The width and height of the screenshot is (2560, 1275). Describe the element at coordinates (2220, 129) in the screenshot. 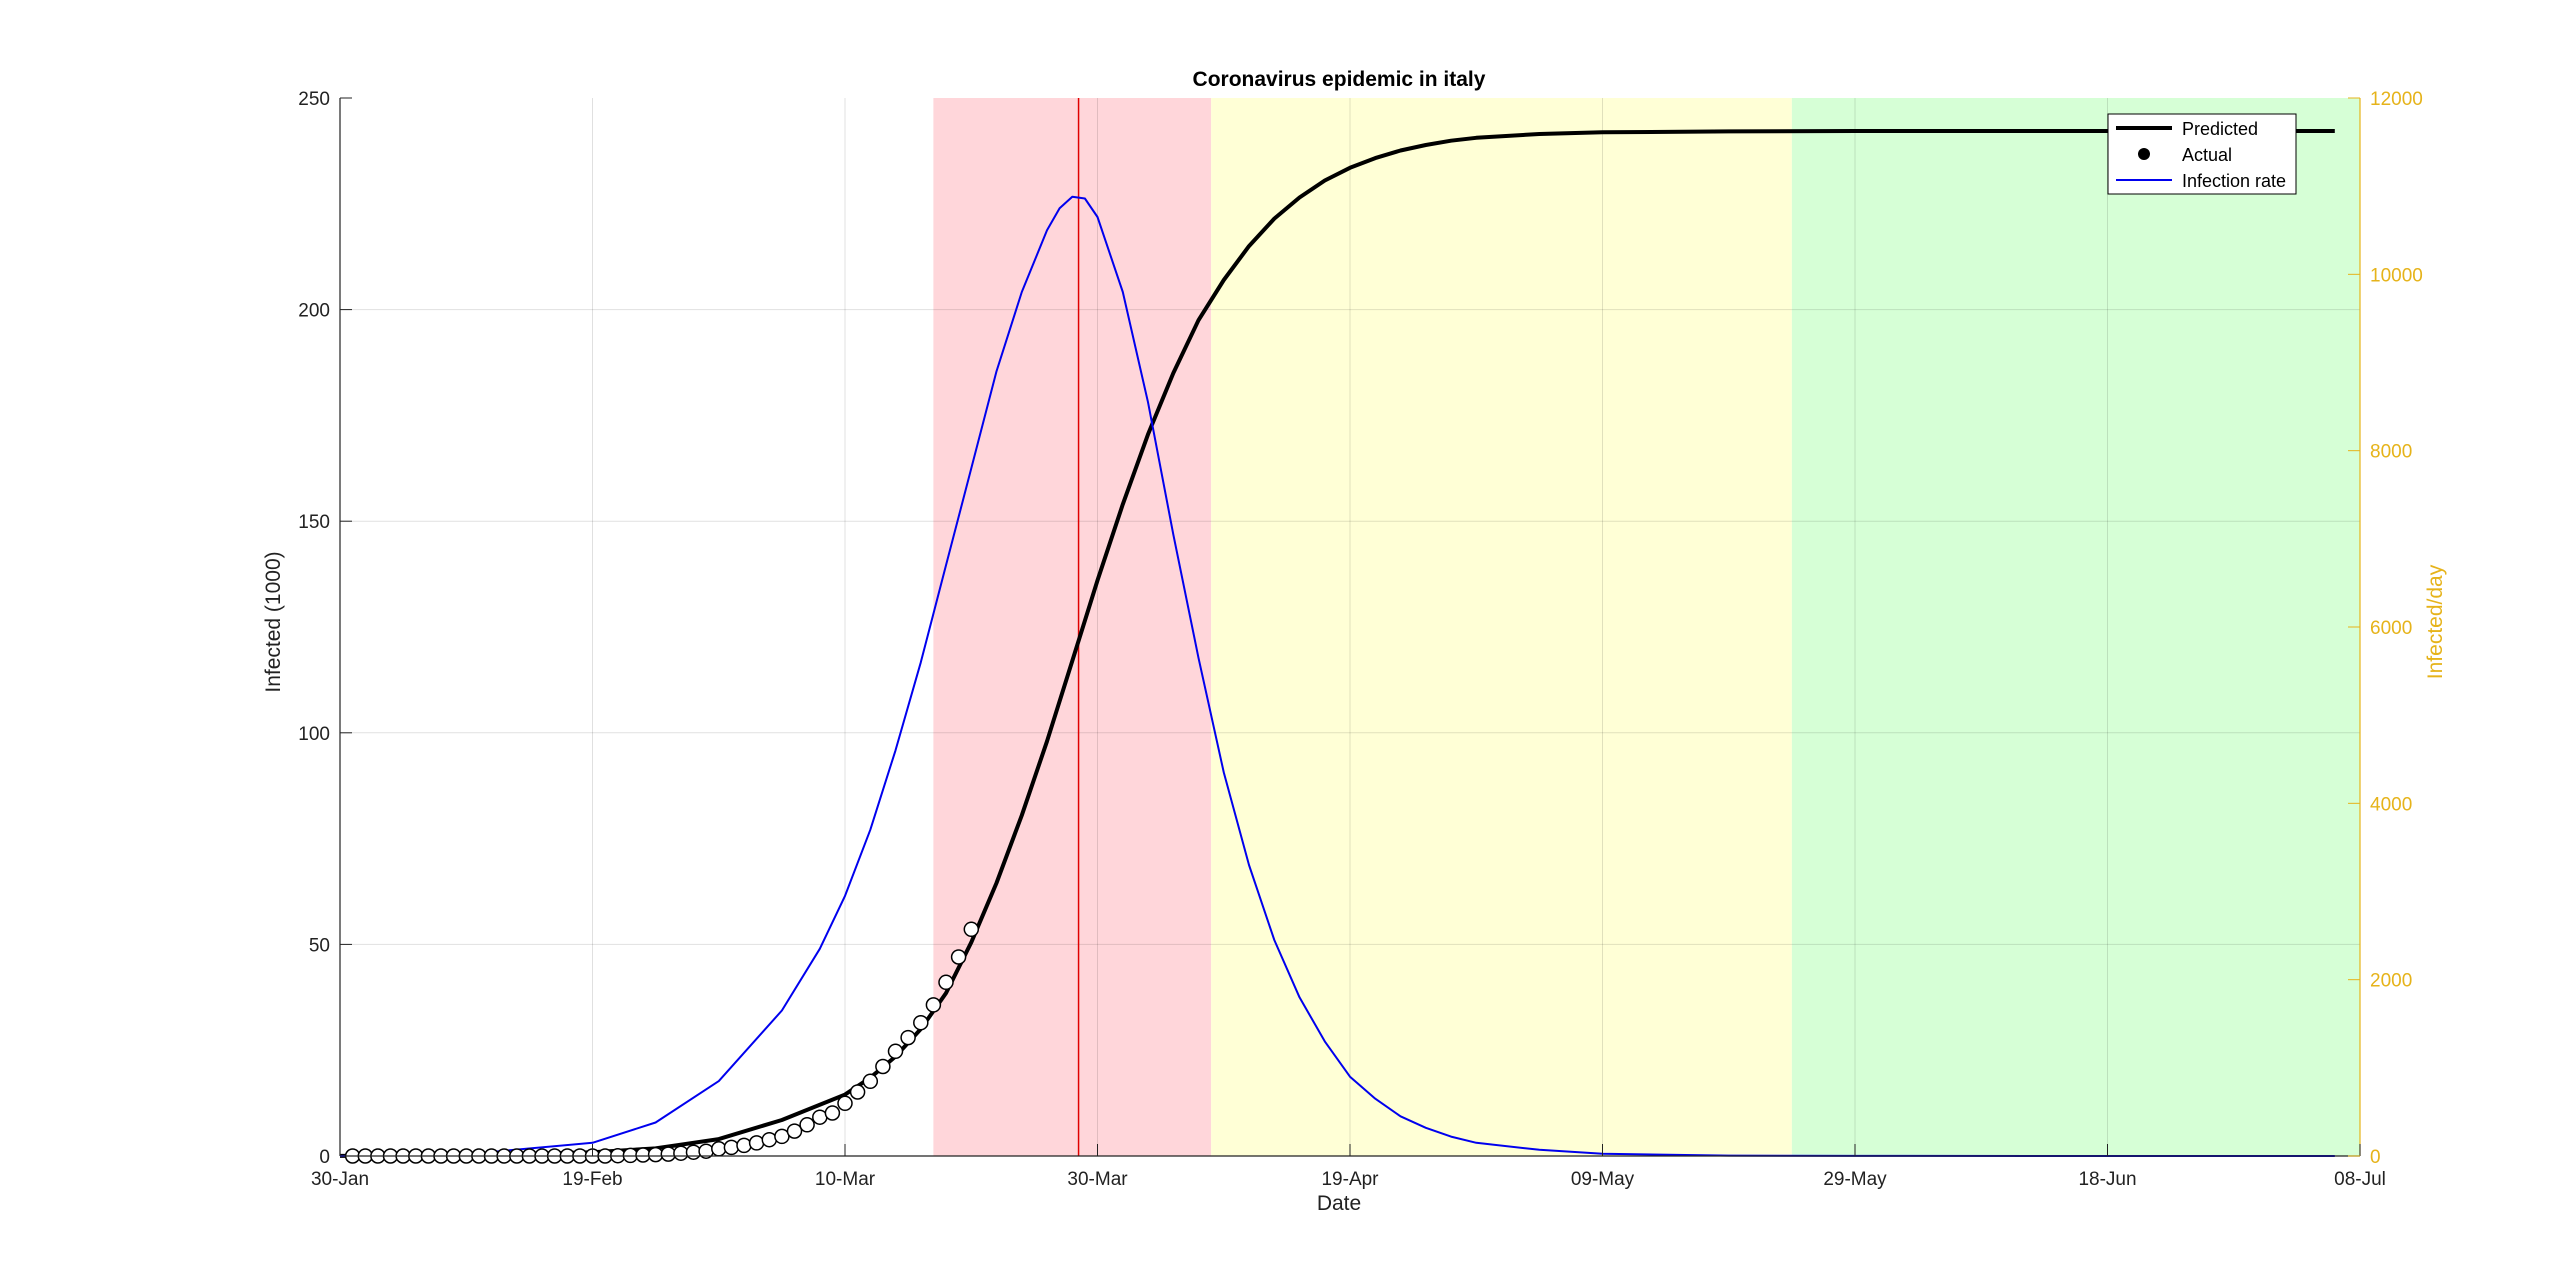

I see `legend-predicted-label: Predicted` at that location.